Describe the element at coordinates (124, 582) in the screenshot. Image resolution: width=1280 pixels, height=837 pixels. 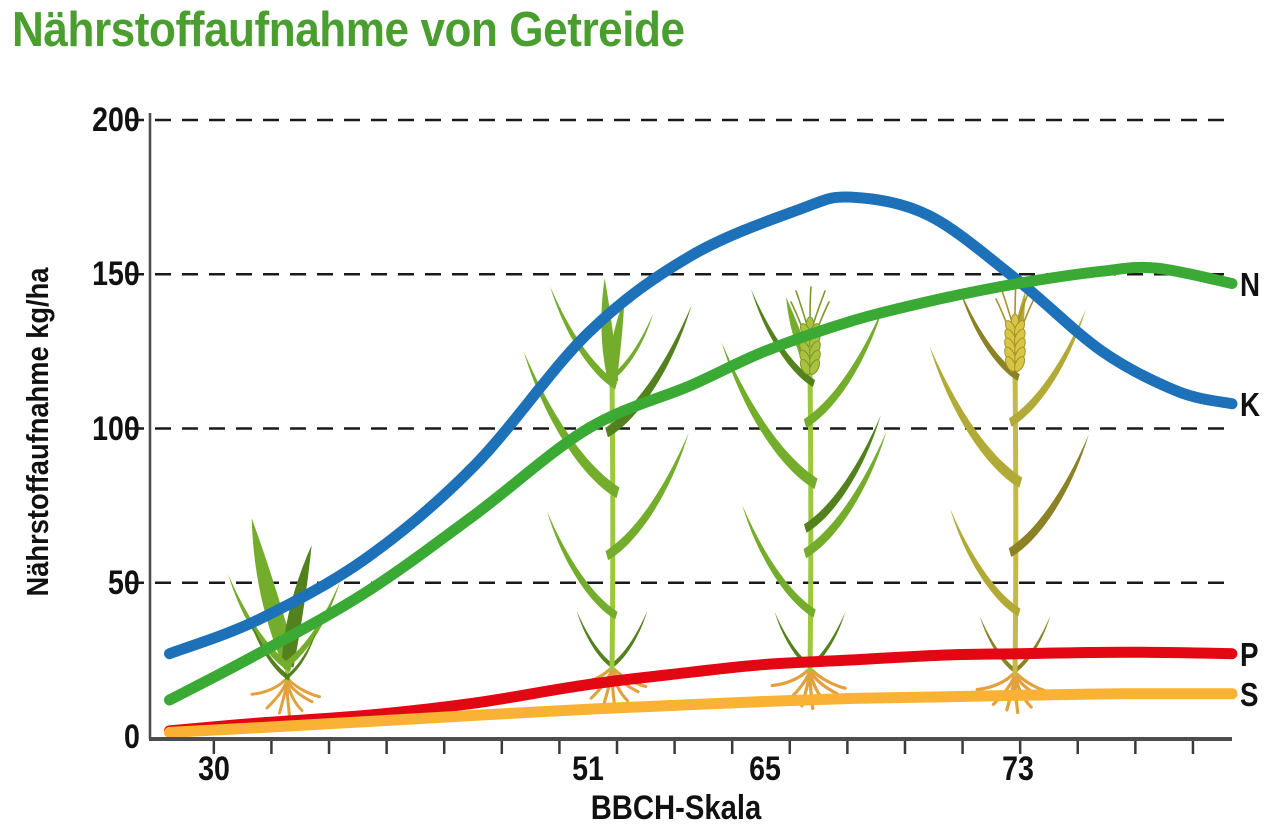
I see `y-tick-label-50: 50` at that location.